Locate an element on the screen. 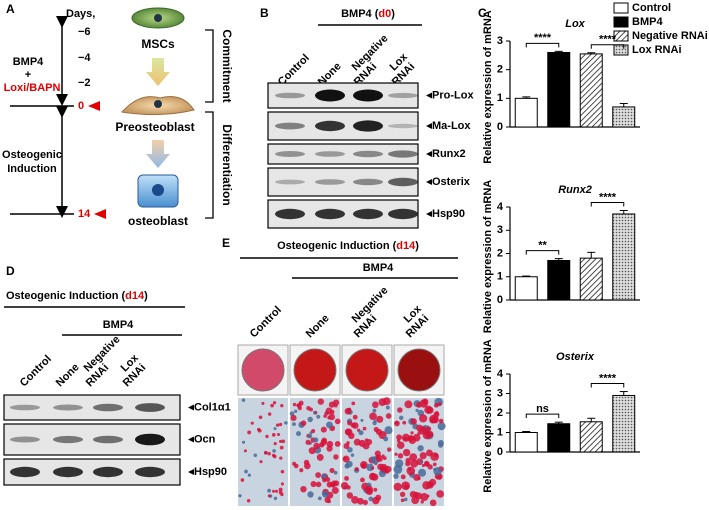 This screenshot has height=510, width=709. y-tick-label: 1 is located at coordinates (500, 98).